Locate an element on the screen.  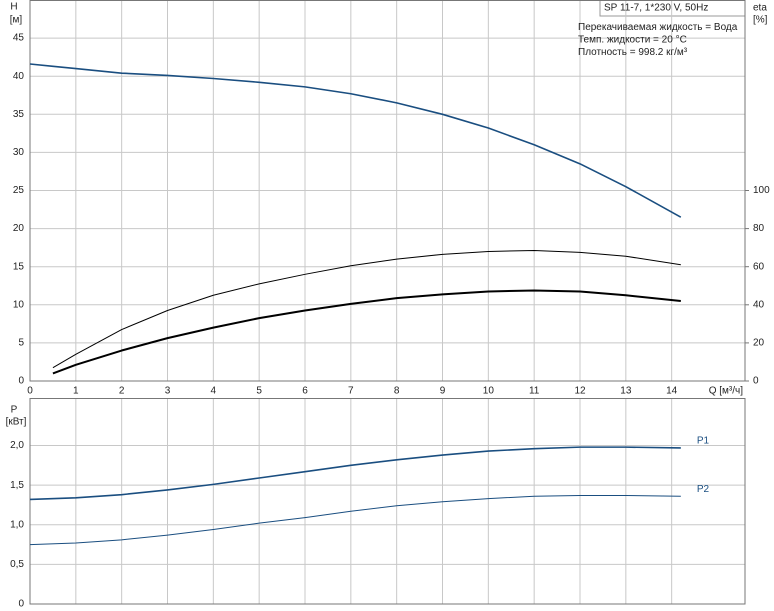
annotation: SP 11-7, 1*230 V, 50Hz is located at coordinates (656, 8).